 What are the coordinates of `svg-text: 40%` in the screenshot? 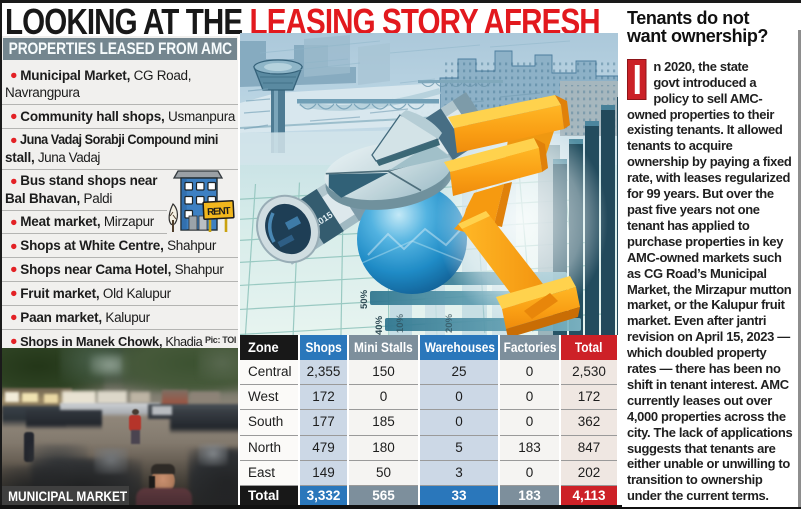 It's located at (379, 325).